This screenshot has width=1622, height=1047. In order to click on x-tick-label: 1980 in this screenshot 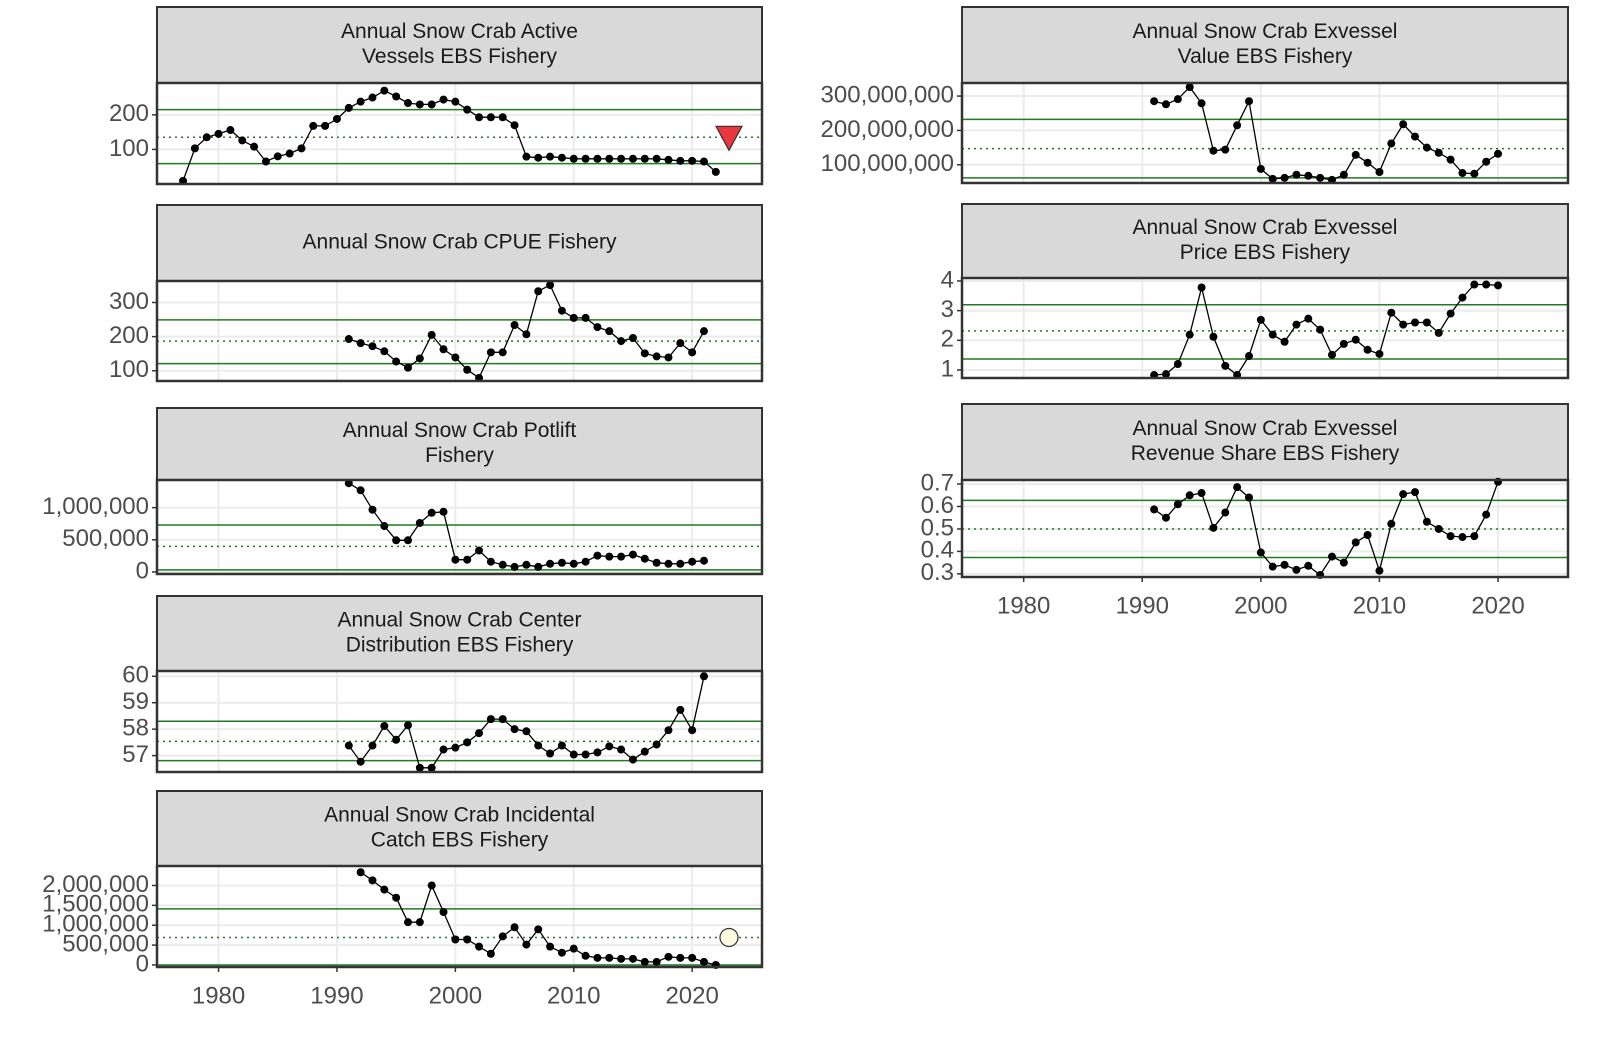, I will do `click(1023, 605)`.